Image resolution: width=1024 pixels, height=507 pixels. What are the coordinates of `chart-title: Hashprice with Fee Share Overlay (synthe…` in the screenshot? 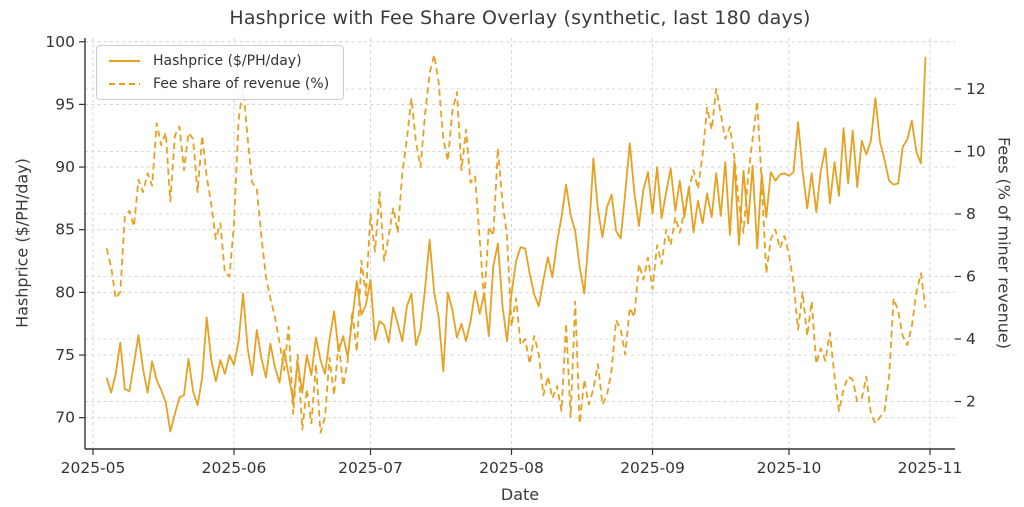 It's located at (520, 18).